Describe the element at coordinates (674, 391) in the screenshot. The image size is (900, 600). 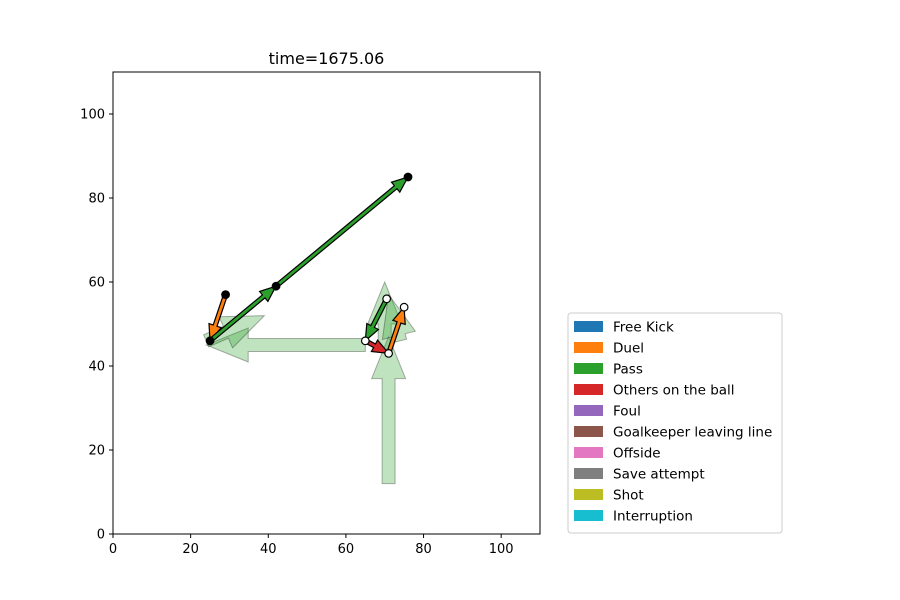
I see `legend-label: Others on the ball` at that location.